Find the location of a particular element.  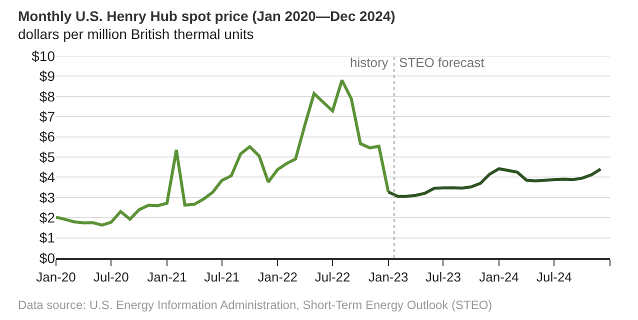

x-tick-label: Jul-21 is located at coordinates (222, 276).